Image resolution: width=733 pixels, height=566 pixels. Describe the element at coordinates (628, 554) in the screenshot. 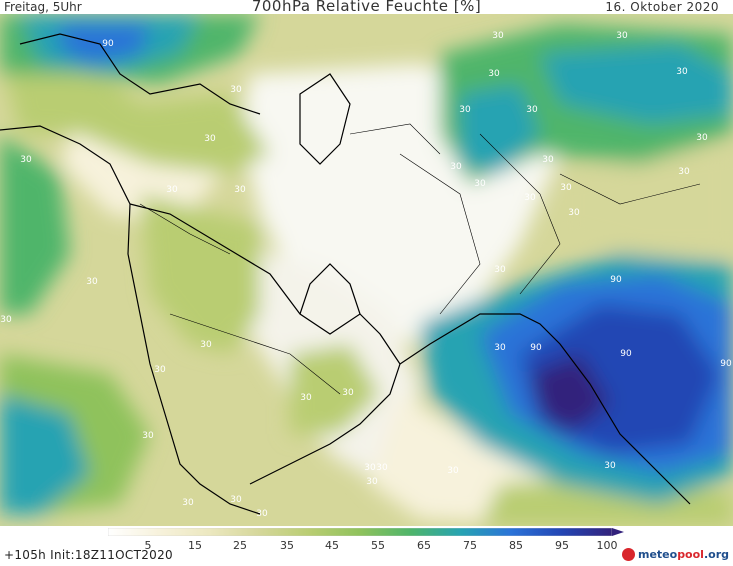

I see `logo-icon` at that location.